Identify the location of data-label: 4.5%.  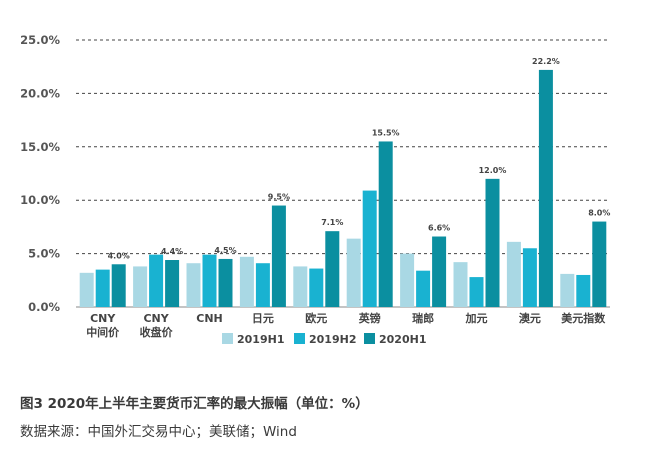
(225, 250).